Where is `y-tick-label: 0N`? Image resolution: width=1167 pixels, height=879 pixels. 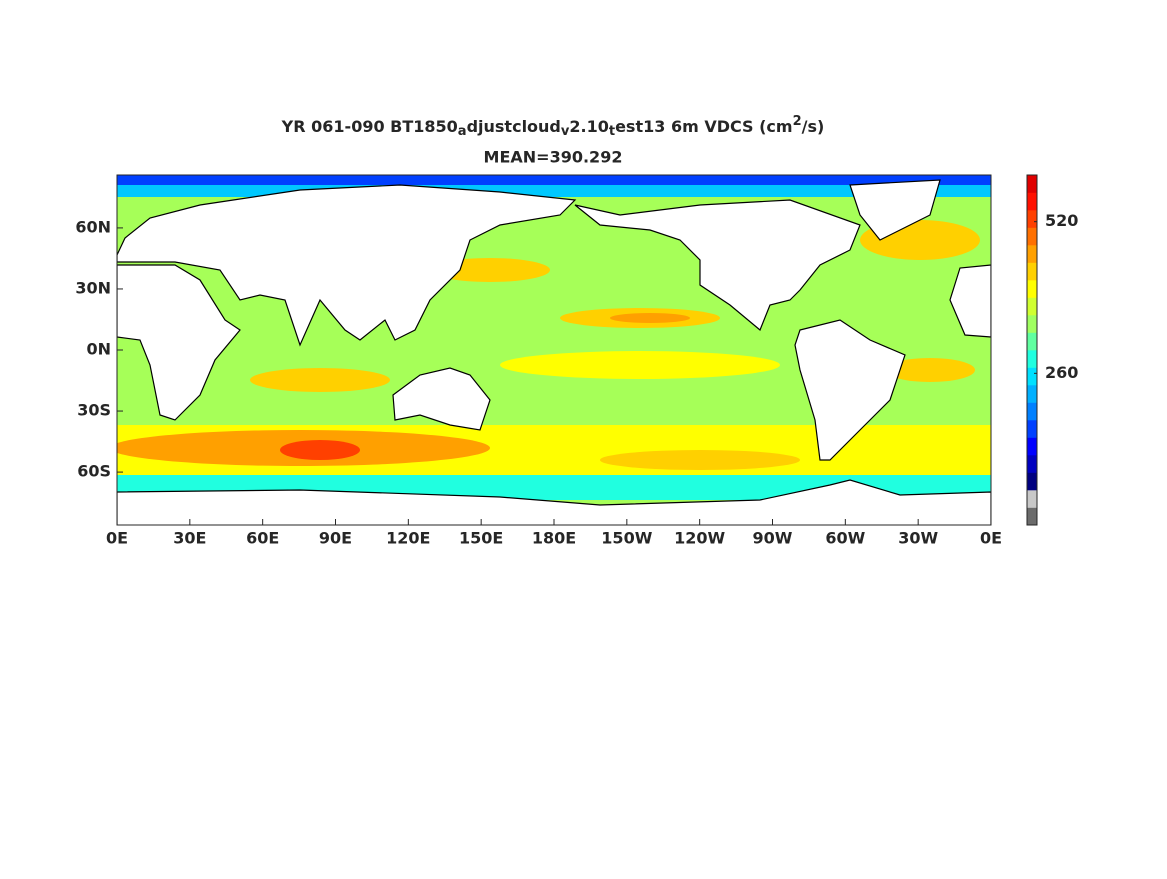
y-tick-label: 0N is located at coordinates (98, 349).